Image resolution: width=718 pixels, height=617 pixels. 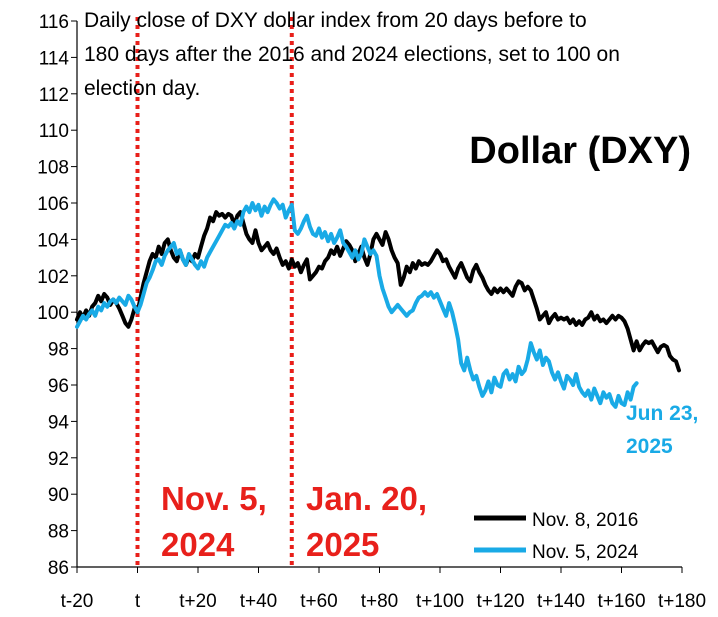 What do you see at coordinates (585, 552) in the screenshot?
I see `legend-label-2024: Nov. 5, 2024` at bounding box center [585, 552].